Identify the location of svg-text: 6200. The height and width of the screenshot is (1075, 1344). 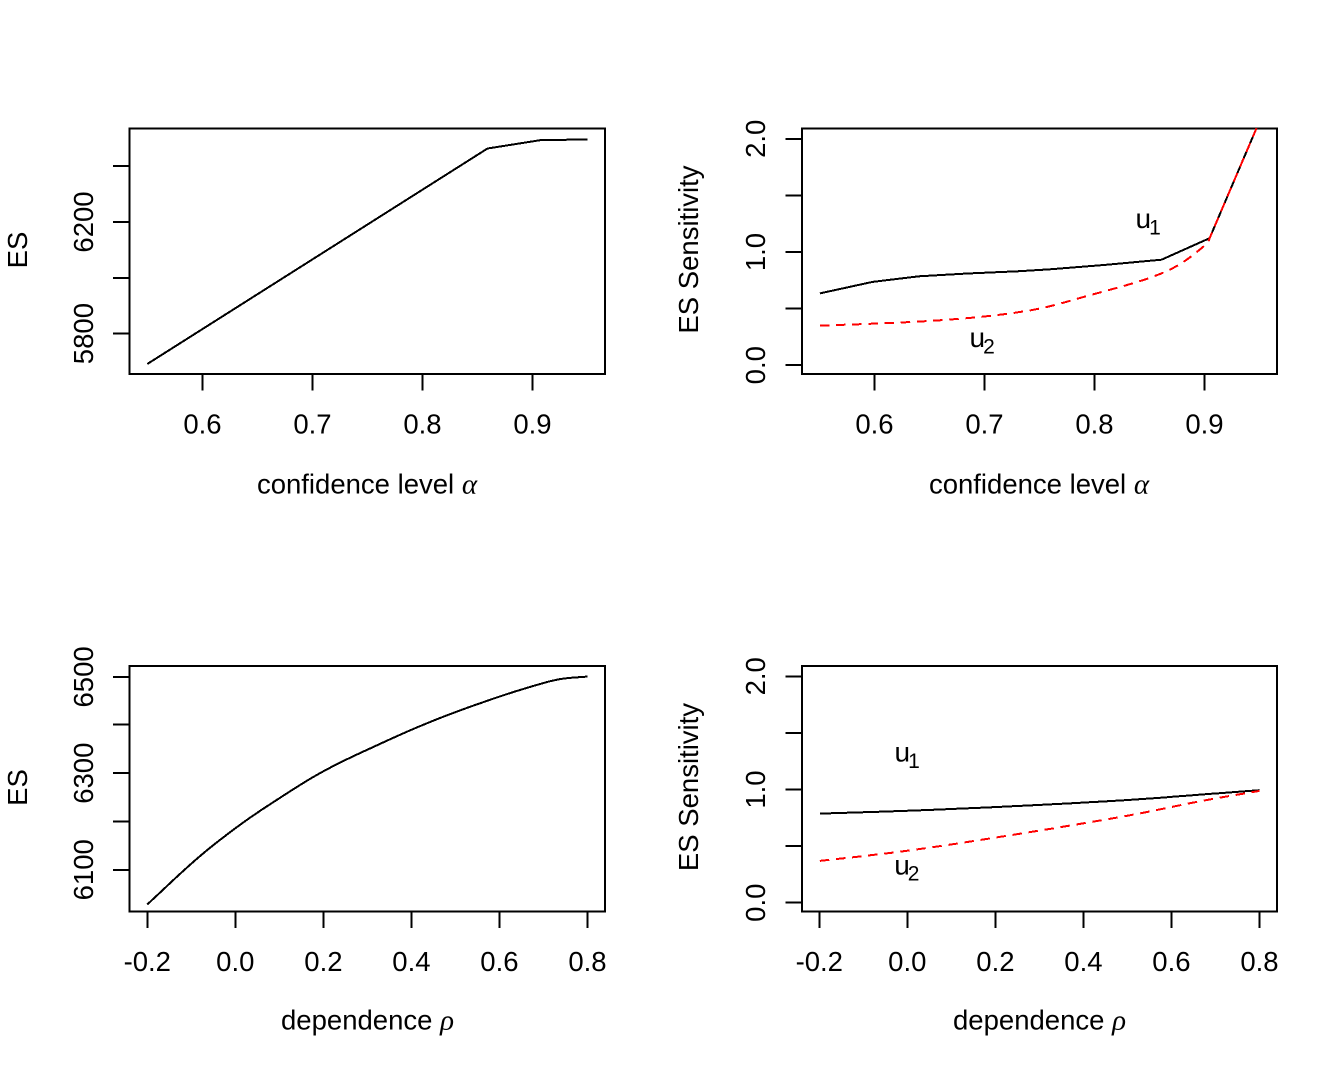
(83, 221).